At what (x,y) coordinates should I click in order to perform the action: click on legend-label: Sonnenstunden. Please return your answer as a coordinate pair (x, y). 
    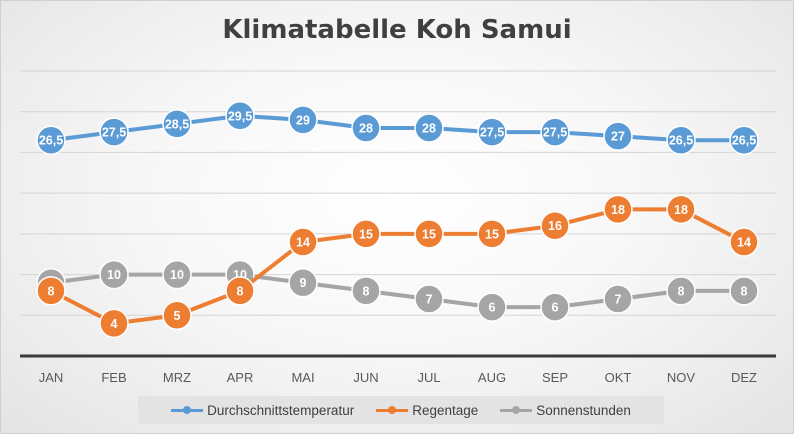
    Looking at the image, I should click on (583, 410).